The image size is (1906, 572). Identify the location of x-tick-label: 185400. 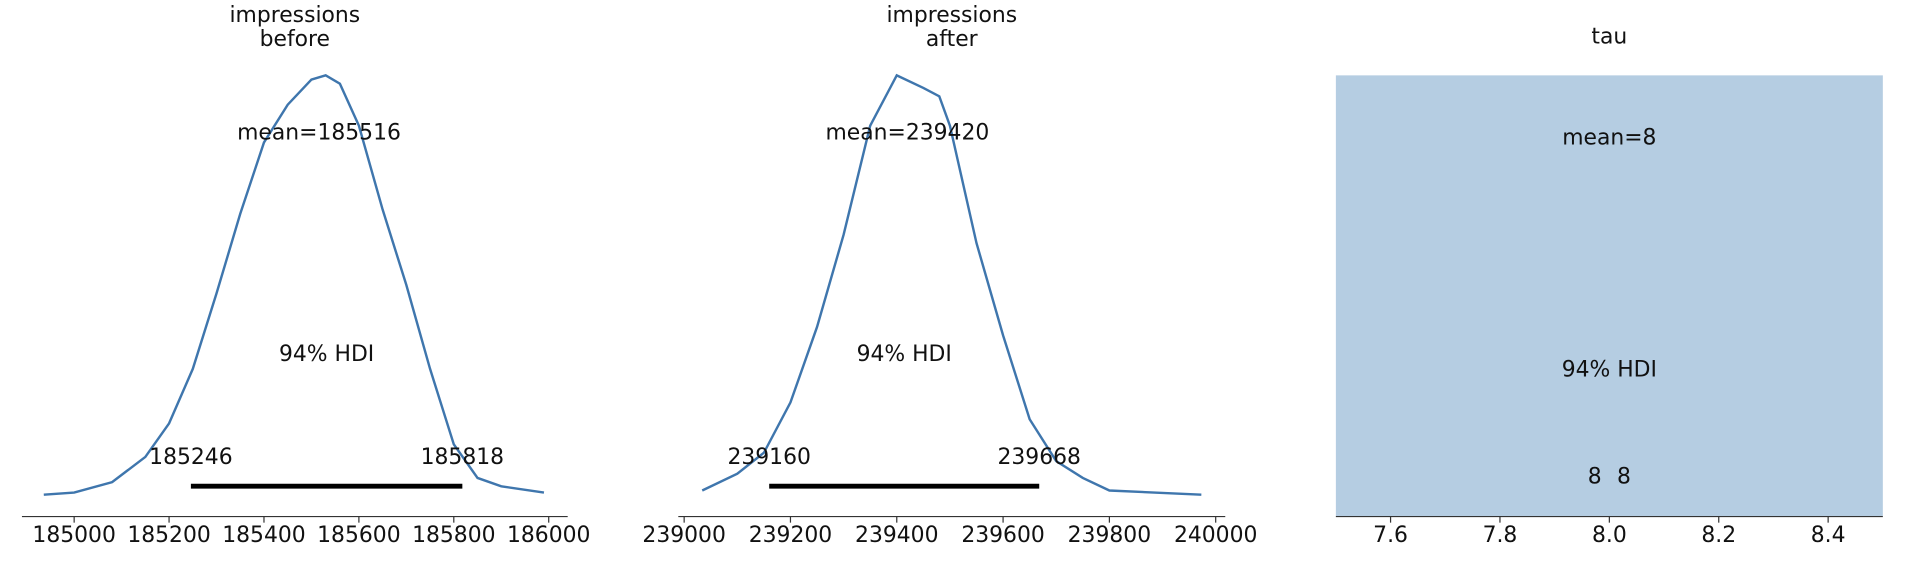
(263, 535).